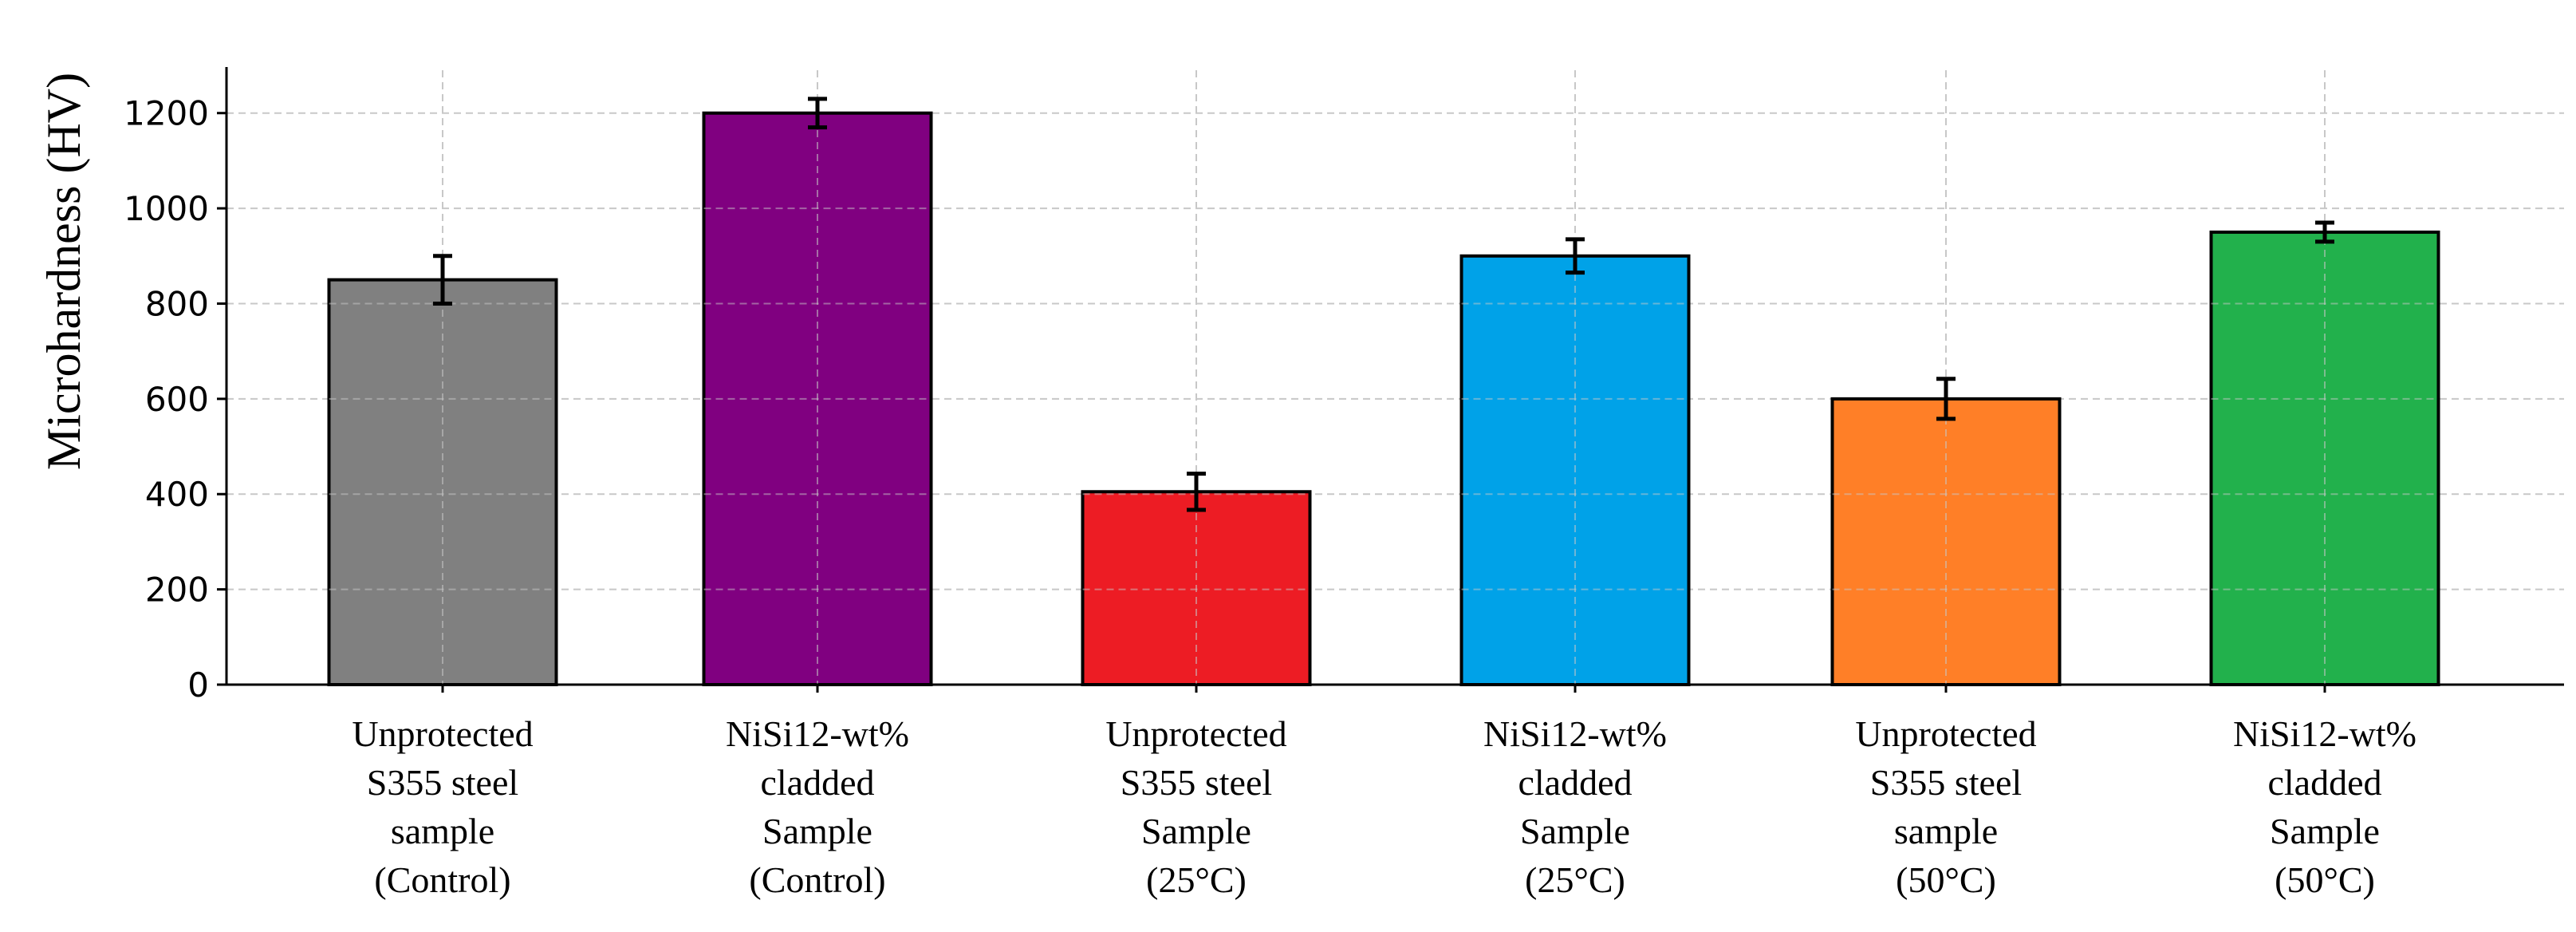 The height and width of the screenshot is (932, 2576). Describe the element at coordinates (442, 806) in the screenshot. I see `x-category-label: Unprotected S355 steel sample (Control)` at that location.